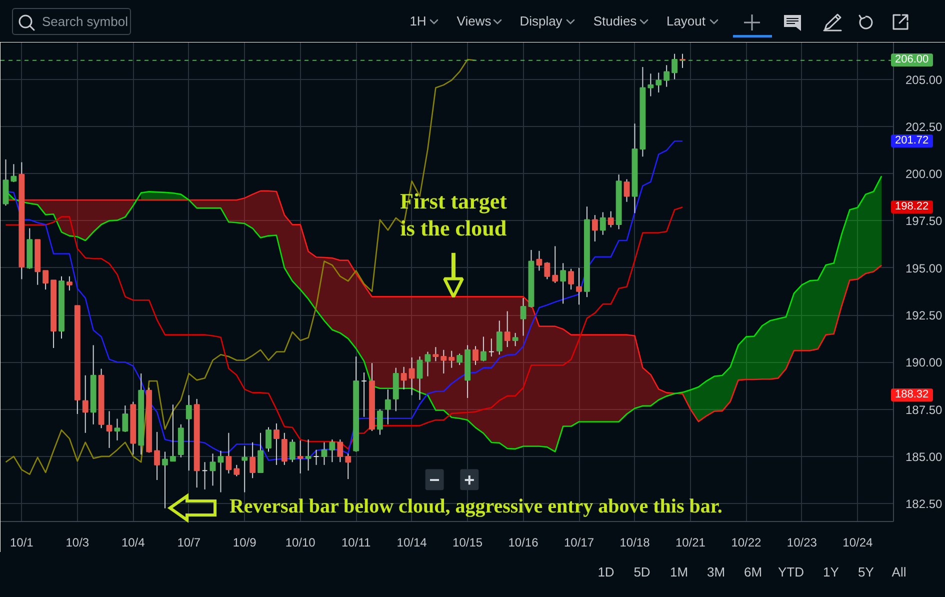  What do you see at coordinates (244, 543) in the screenshot?
I see `x-tick-label: 10/9` at bounding box center [244, 543].